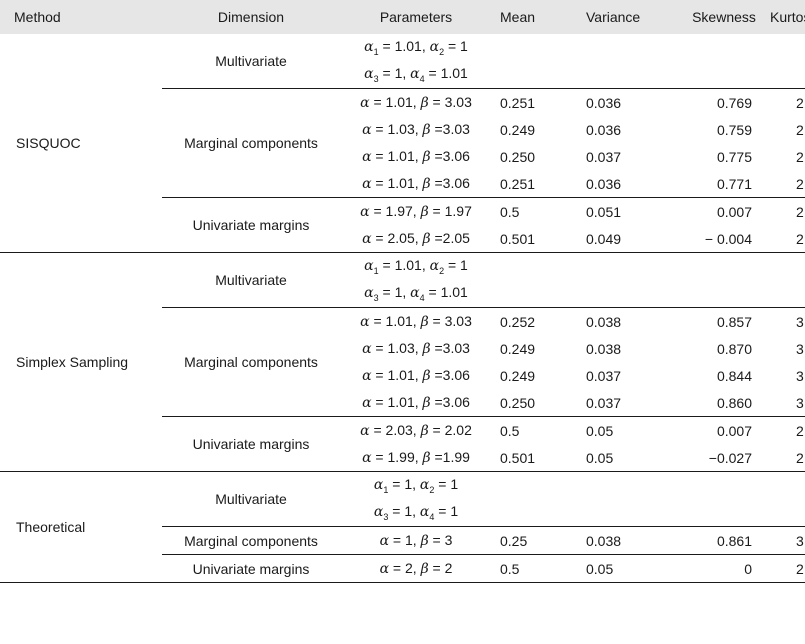  Describe the element at coordinates (416, 129) in the screenshot. I see `parameters-cell: α = 1.03, β =3.03` at that location.